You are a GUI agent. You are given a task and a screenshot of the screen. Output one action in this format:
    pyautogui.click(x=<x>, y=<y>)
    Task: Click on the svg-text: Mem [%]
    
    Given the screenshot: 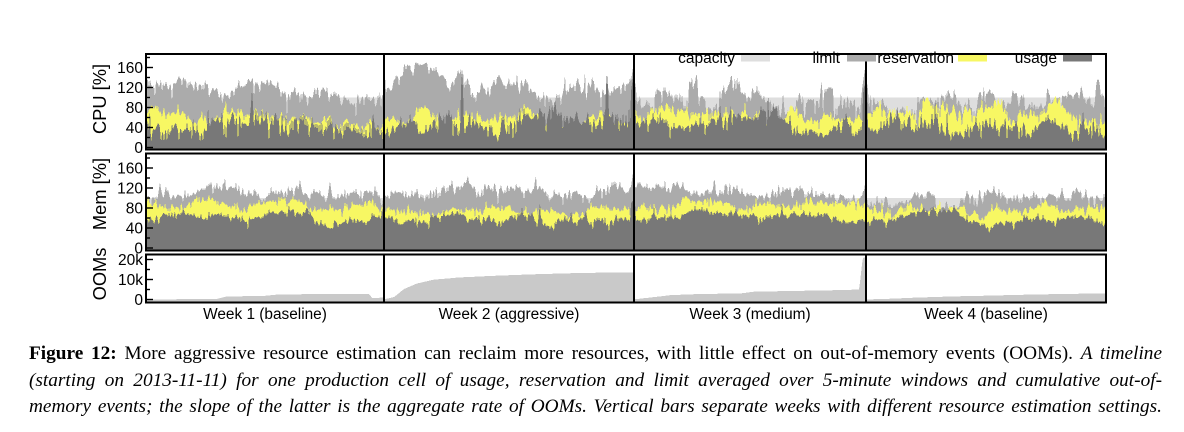 What is the action you would take?
    pyautogui.click(x=99, y=194)
    